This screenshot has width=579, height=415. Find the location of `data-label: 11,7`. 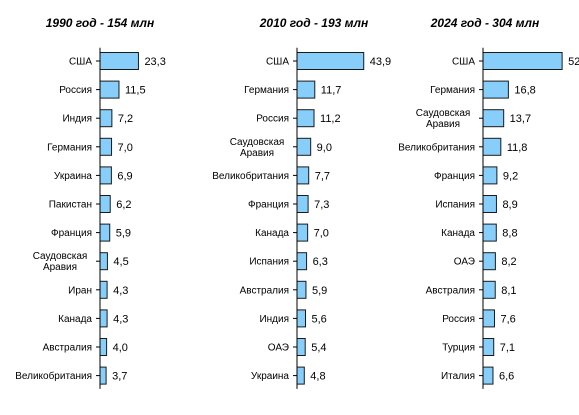

data-label: 11,7 is located at coordinates (331, 91).